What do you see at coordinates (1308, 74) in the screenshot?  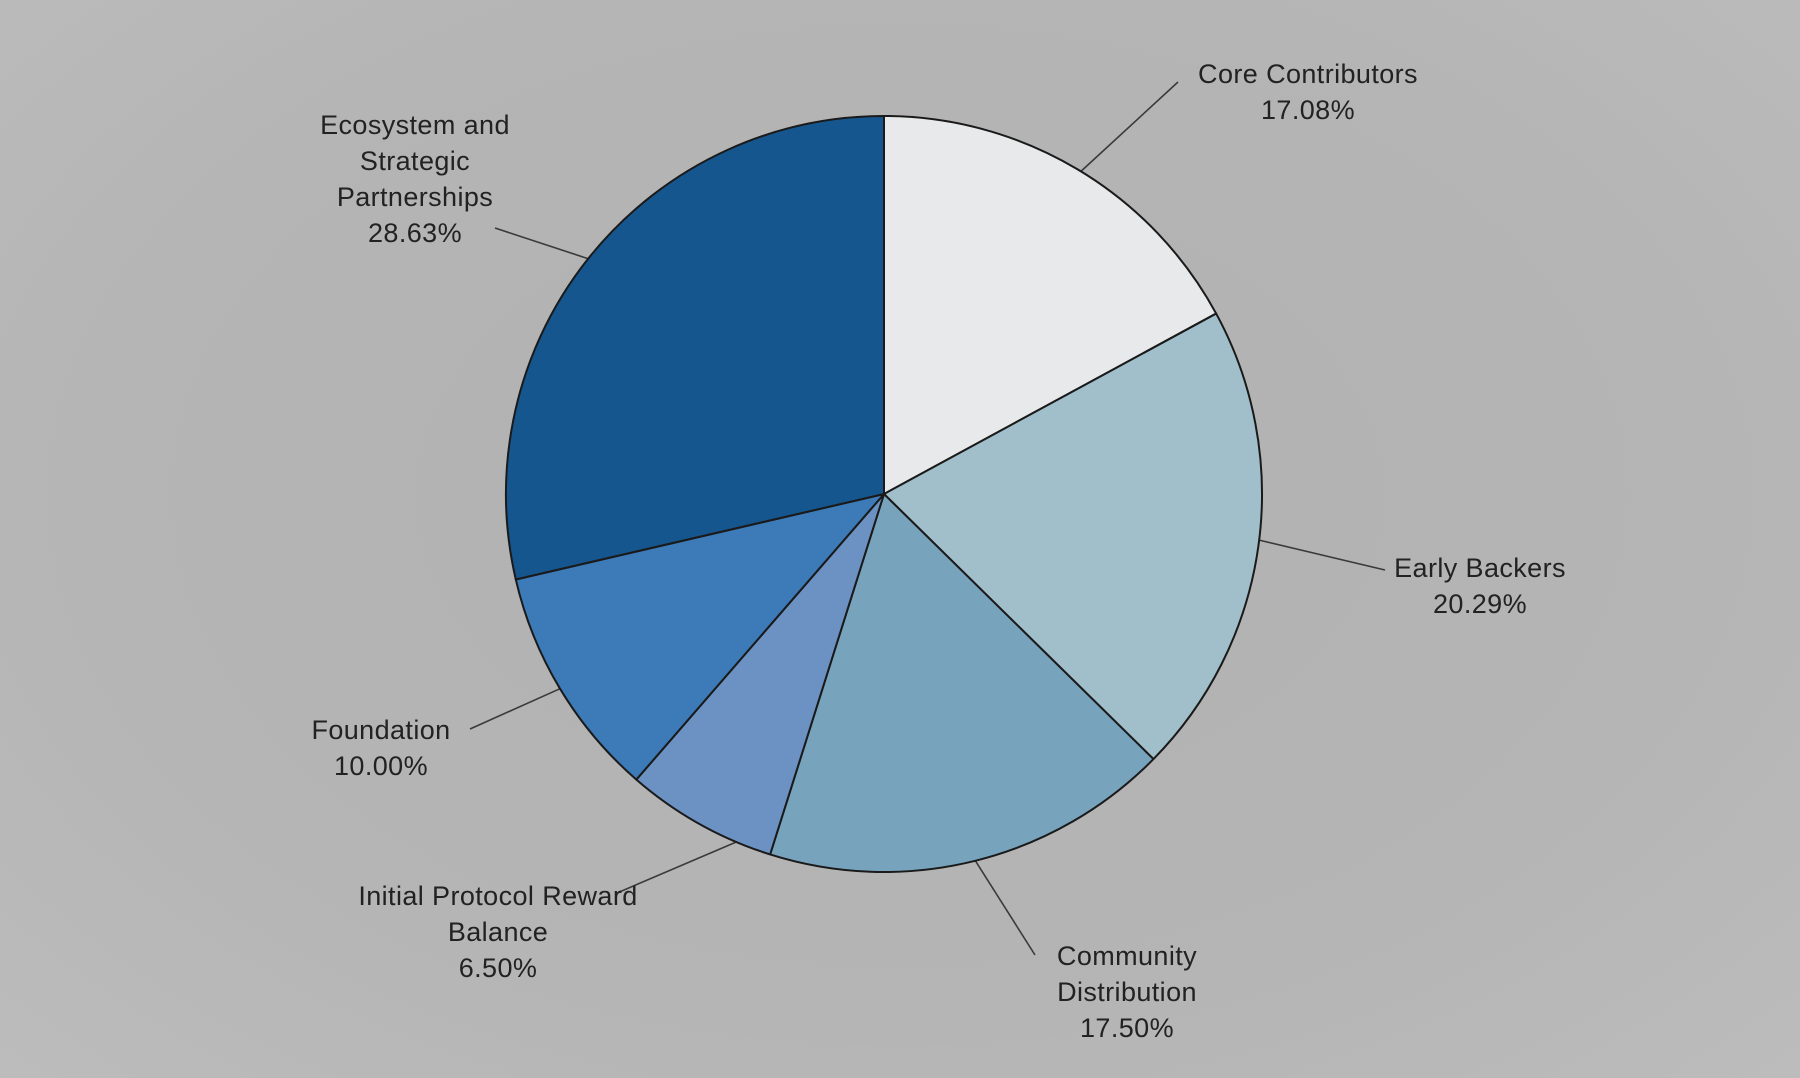 I see `slice-name: Core Contributors` at bounding box center [1308, 74].